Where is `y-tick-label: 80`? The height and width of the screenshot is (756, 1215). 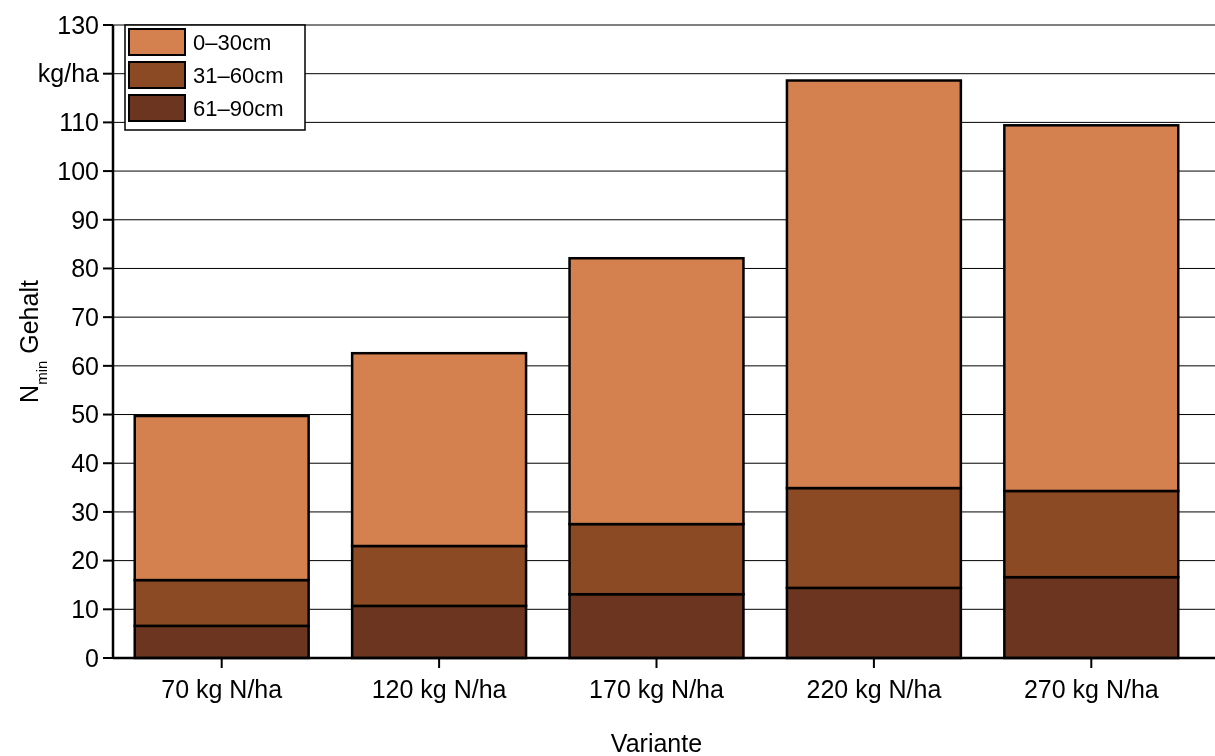 y-tick-label: 80 is located at coordinates (85, 268).